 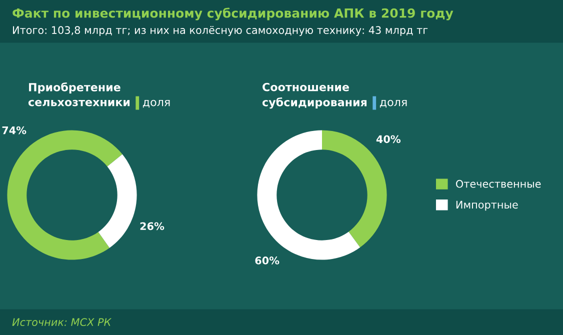 I want to click on data-label: 40%, so click(x=388, y=139).